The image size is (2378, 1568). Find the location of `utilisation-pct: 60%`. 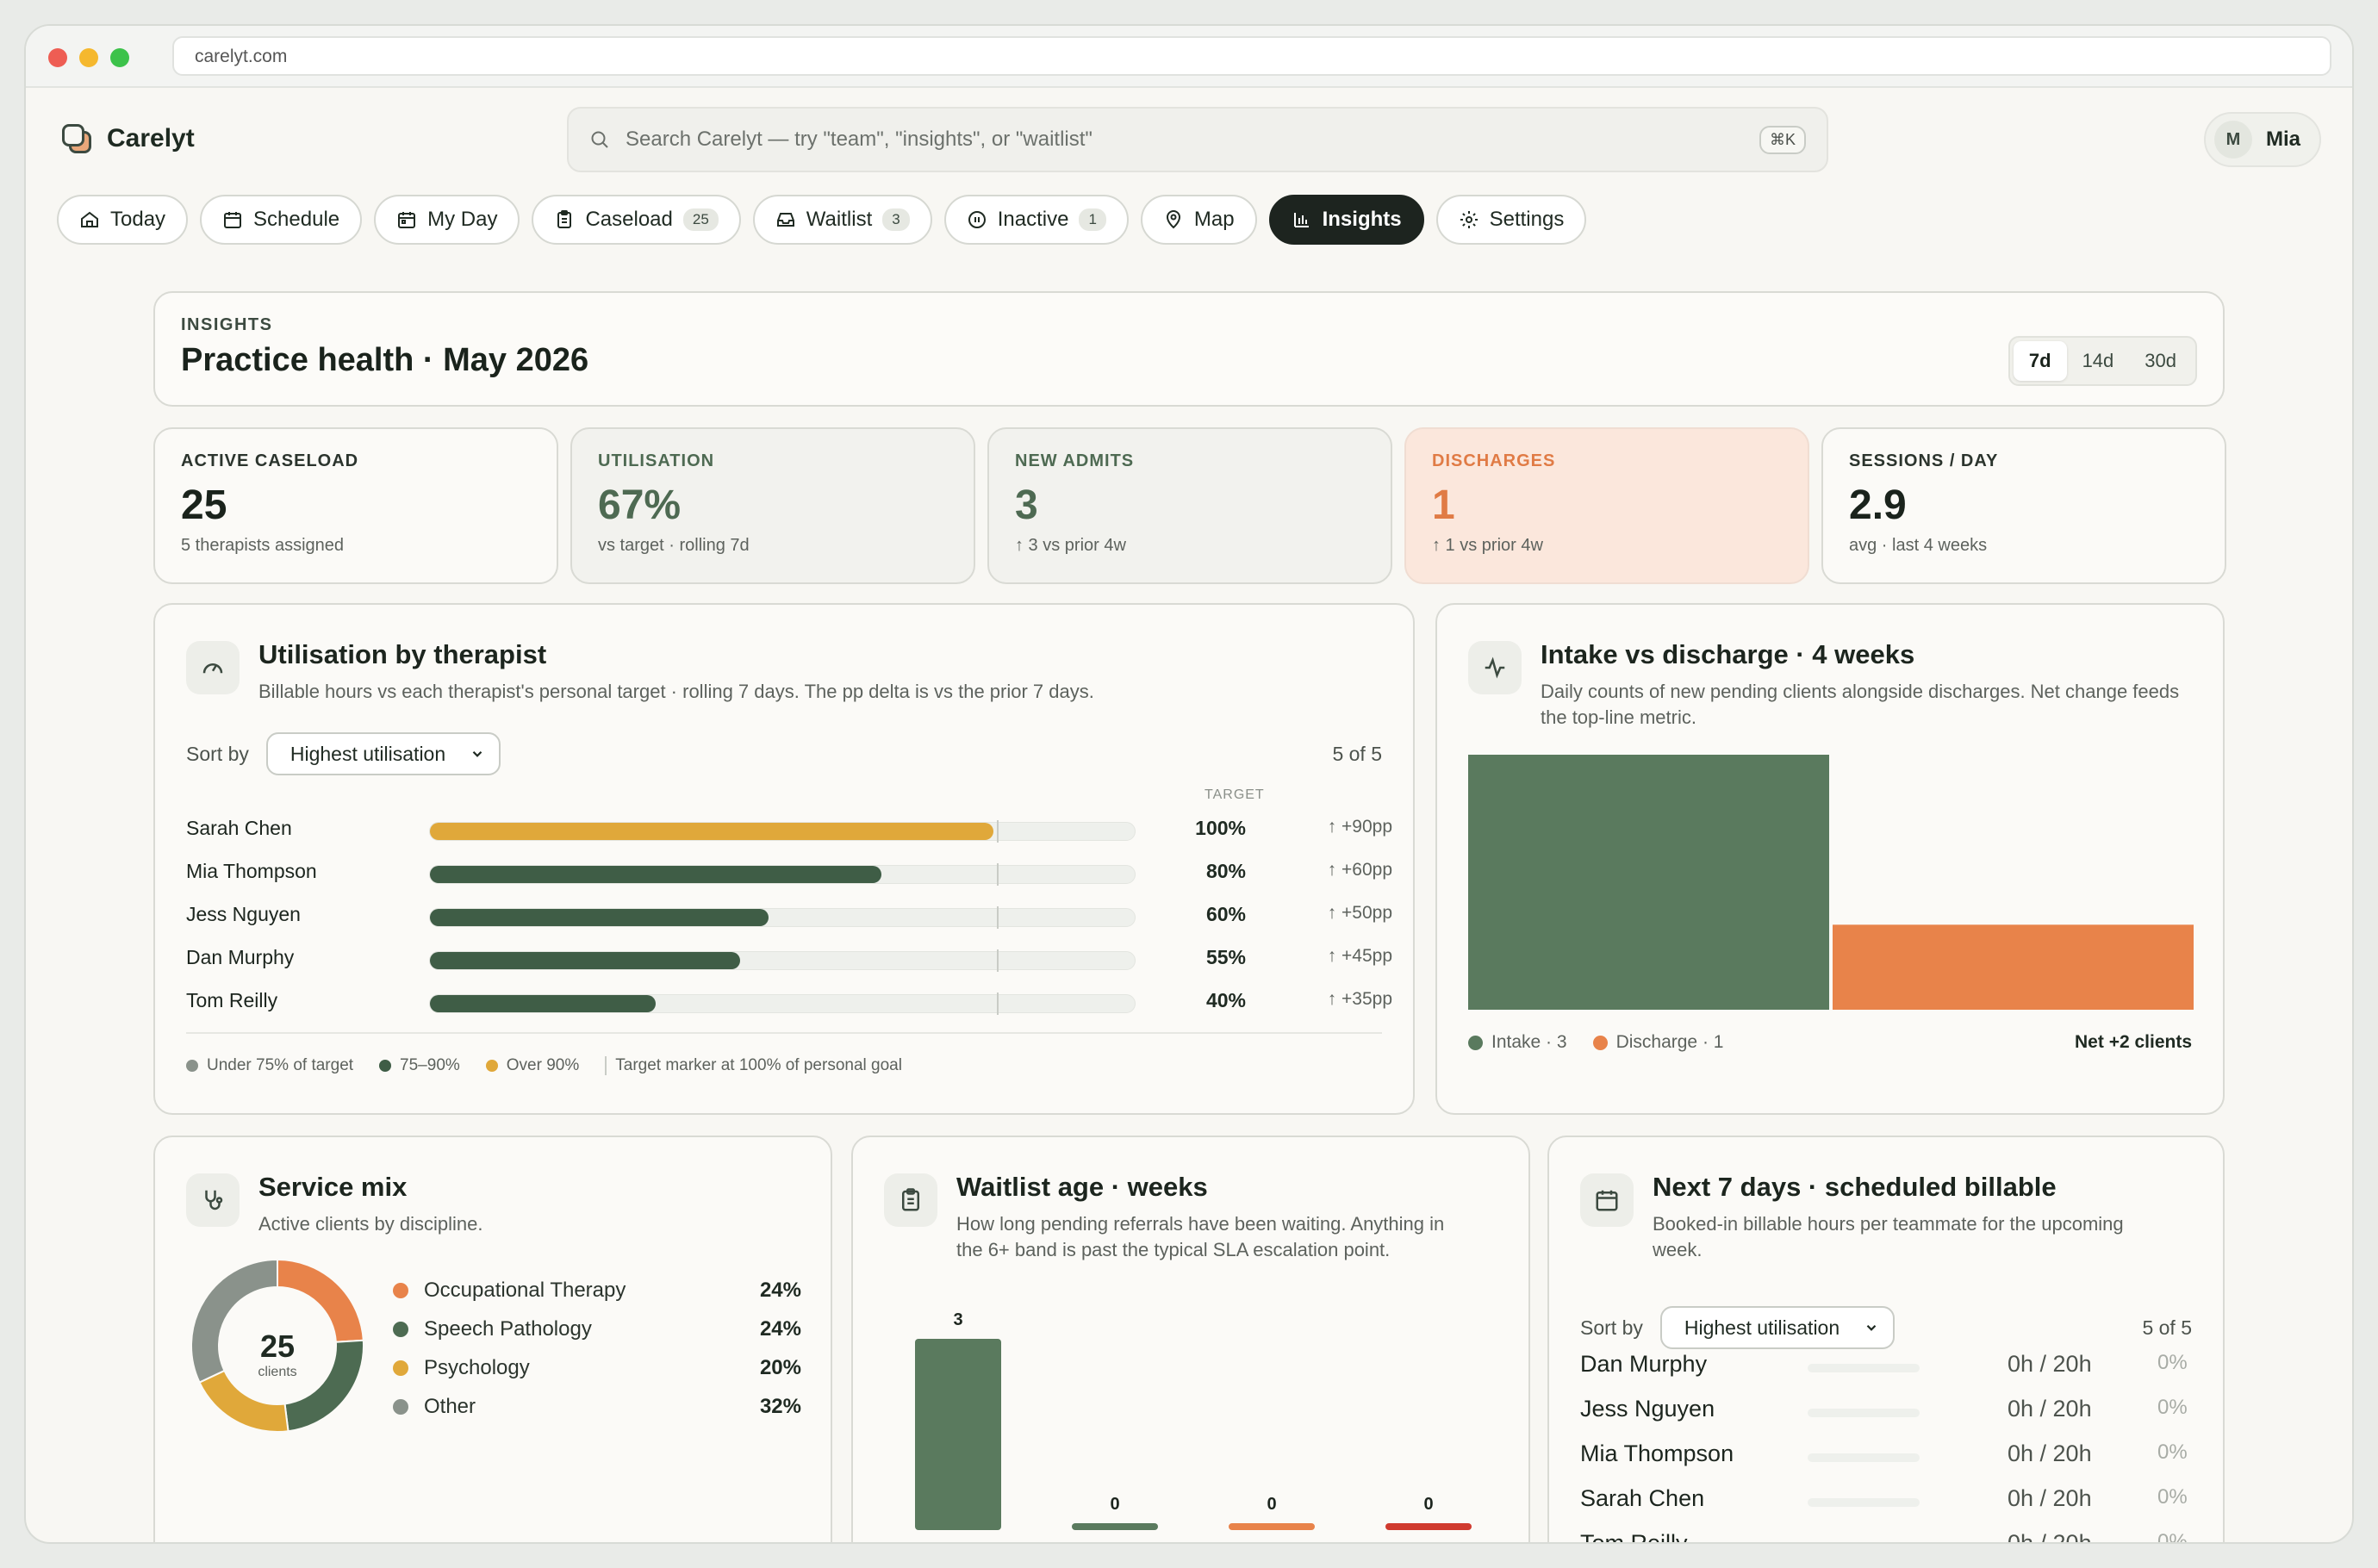

utilisation-pct: 60% is located at coordinates (1226, 914).